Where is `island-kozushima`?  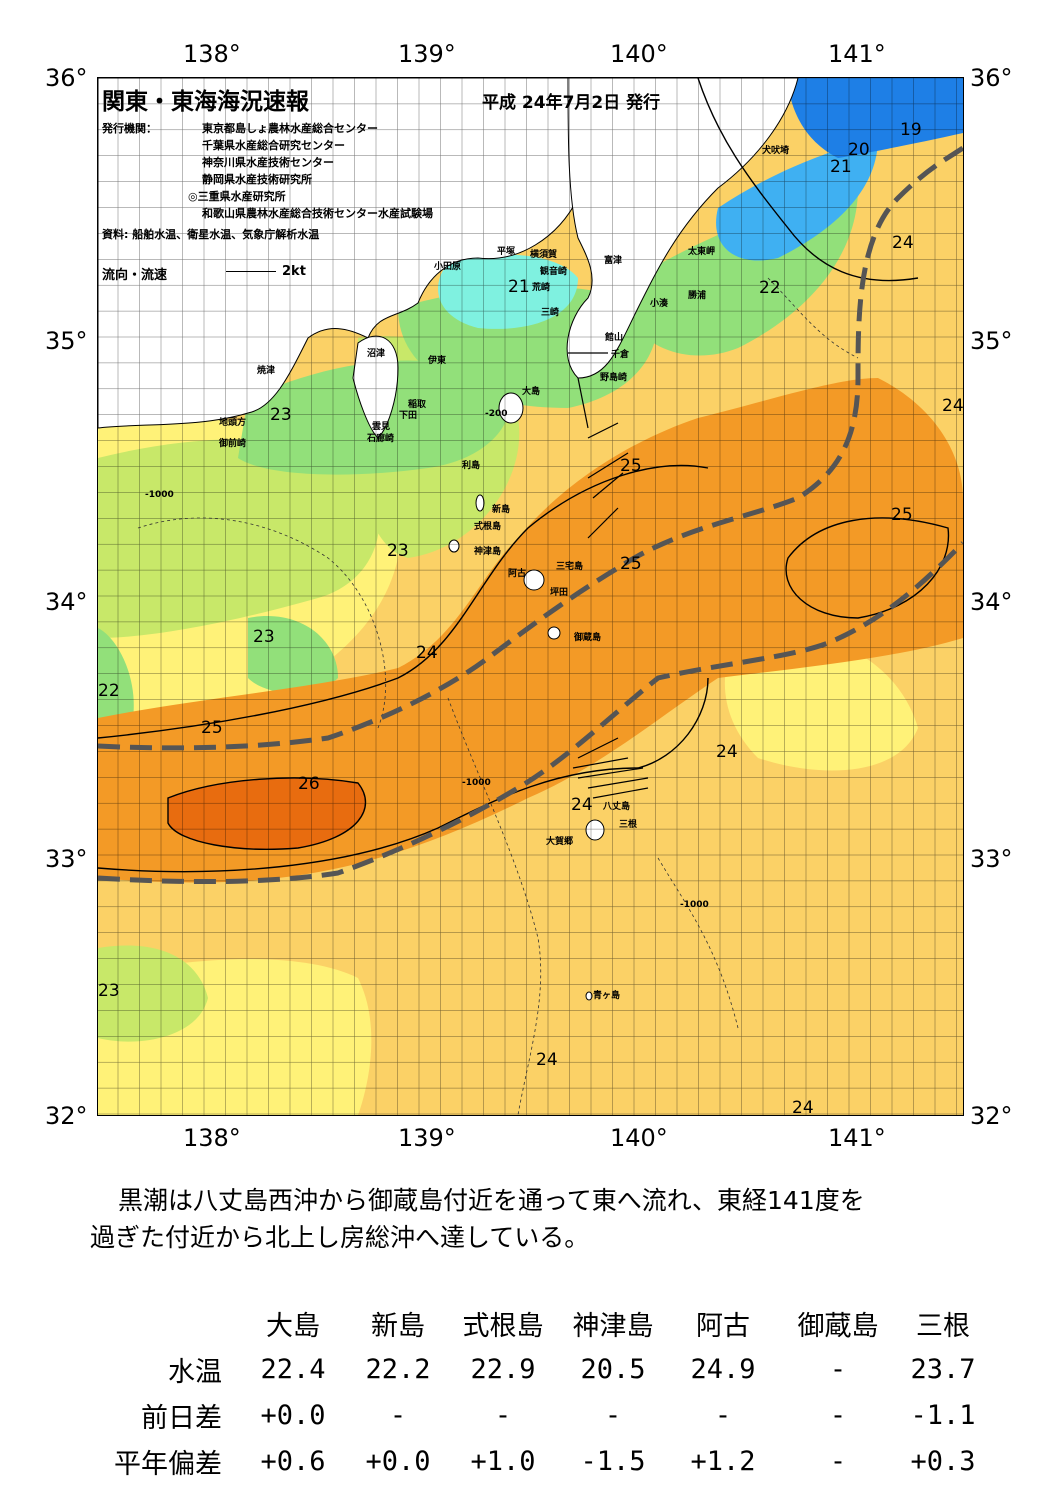 island-kozushima is located at coordinates (454, 546).